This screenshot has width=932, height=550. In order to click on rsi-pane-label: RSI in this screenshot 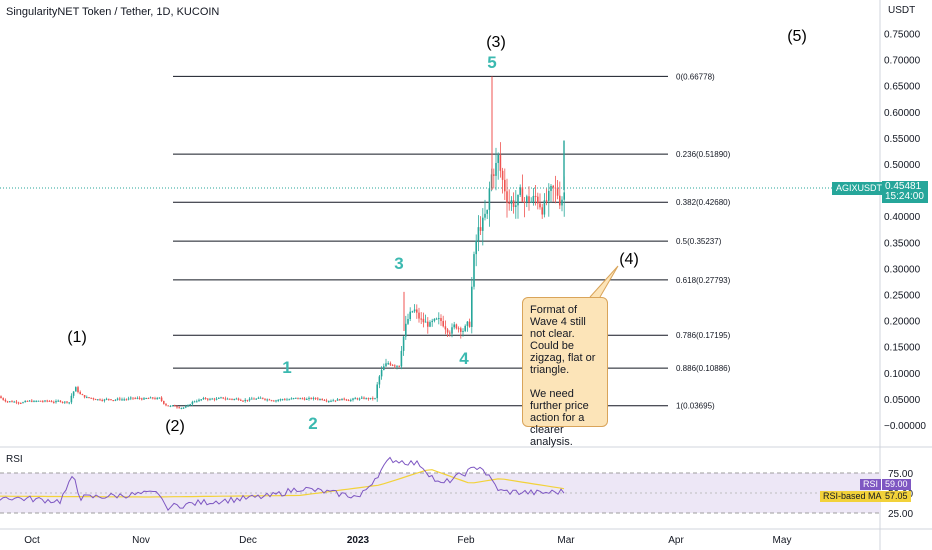, I will do `click(14, 459)`.